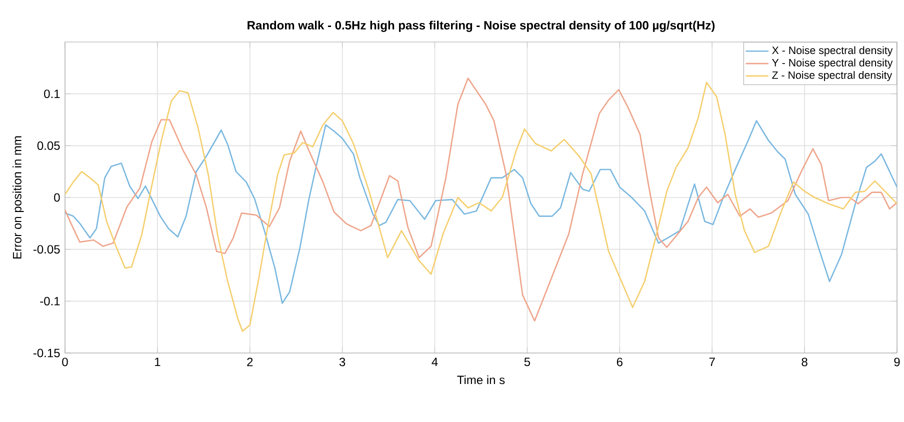  Describe the element at coordinates (832, 76) in the screenshot. I see `legend-label: Z - Noise spectral density` at that location.